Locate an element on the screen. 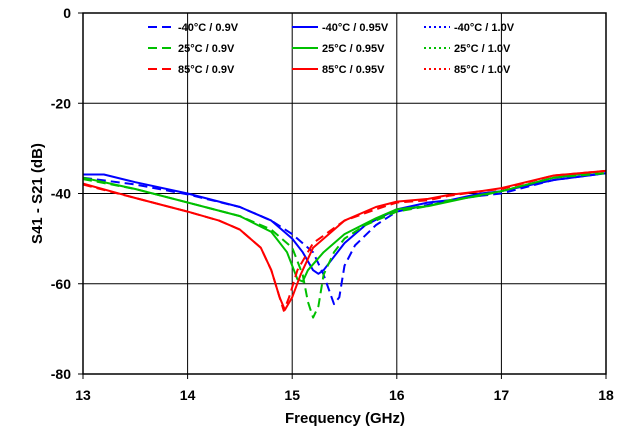  x-tick-label: 14 is located at coordinates (188, 395).